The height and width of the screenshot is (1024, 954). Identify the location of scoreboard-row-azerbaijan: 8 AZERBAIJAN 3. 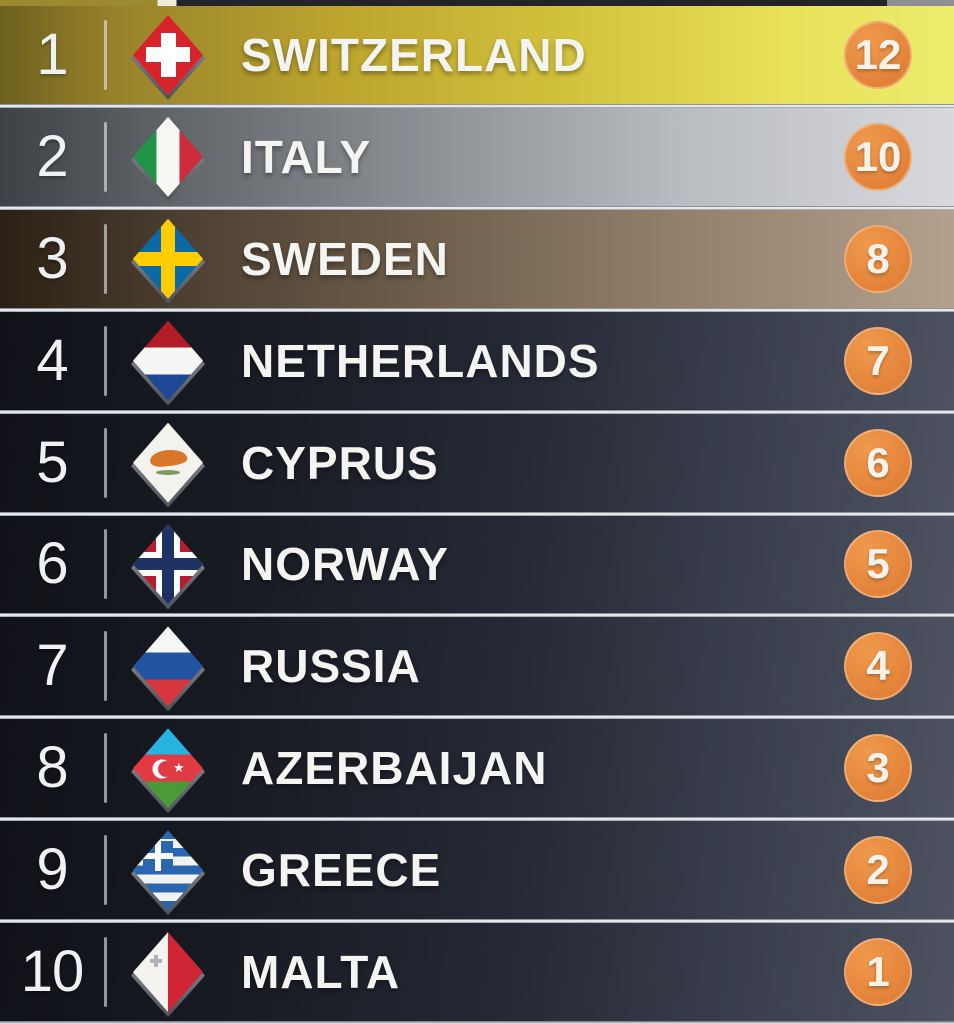
(477, 768).